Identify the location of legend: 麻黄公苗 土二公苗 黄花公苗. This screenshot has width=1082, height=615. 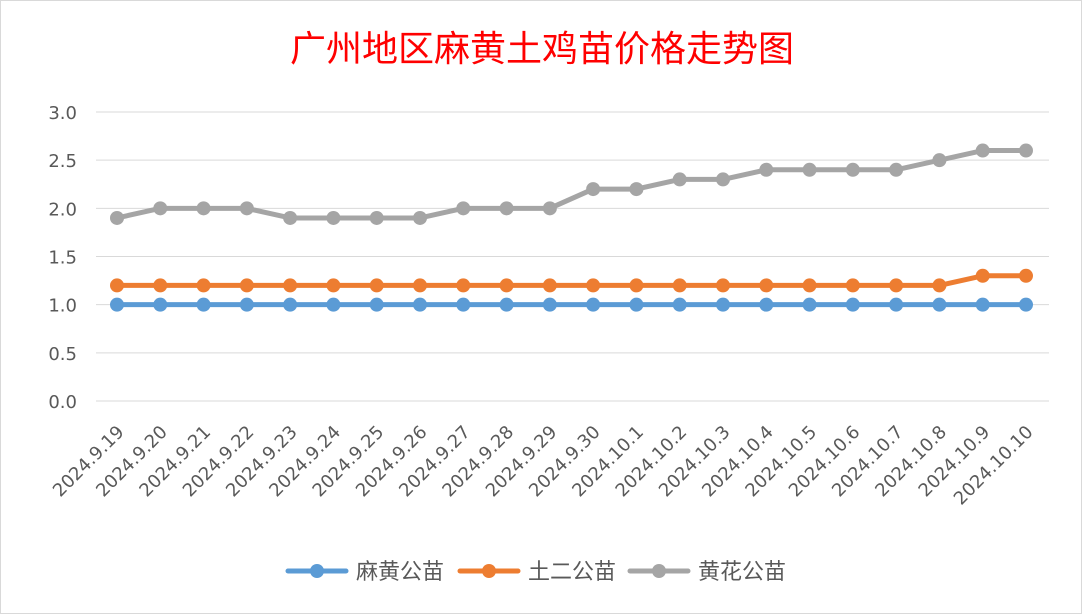
(535, 572).